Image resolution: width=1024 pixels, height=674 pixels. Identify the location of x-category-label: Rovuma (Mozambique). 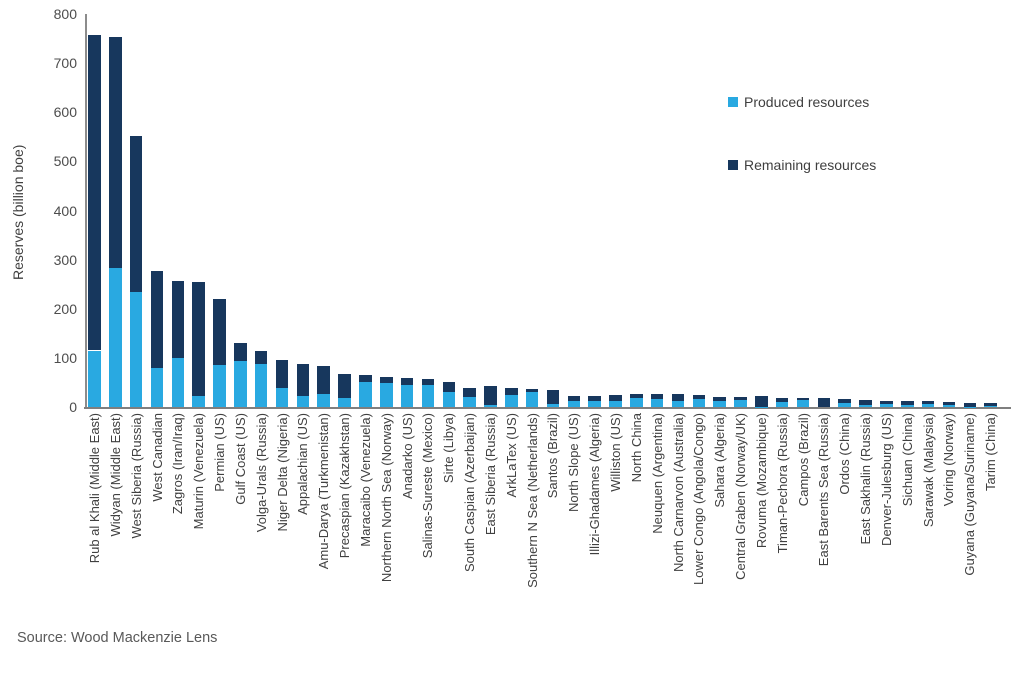
(761, 481).